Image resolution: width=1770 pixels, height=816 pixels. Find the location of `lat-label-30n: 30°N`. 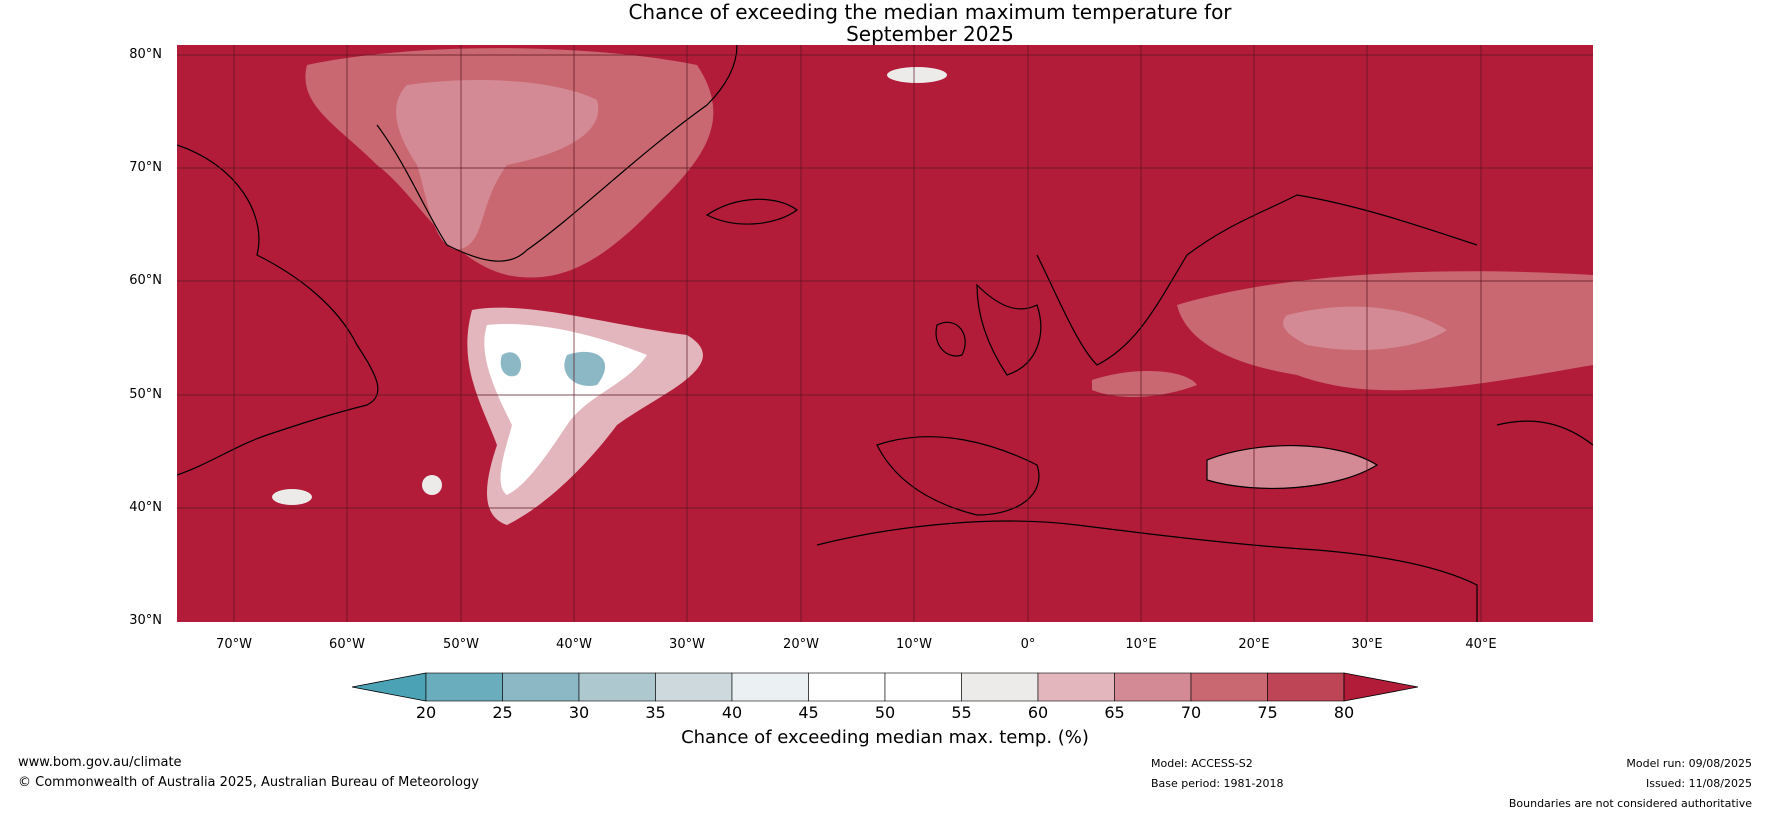

lat-label-30n: 30°N is located at coordinates (145, 620).